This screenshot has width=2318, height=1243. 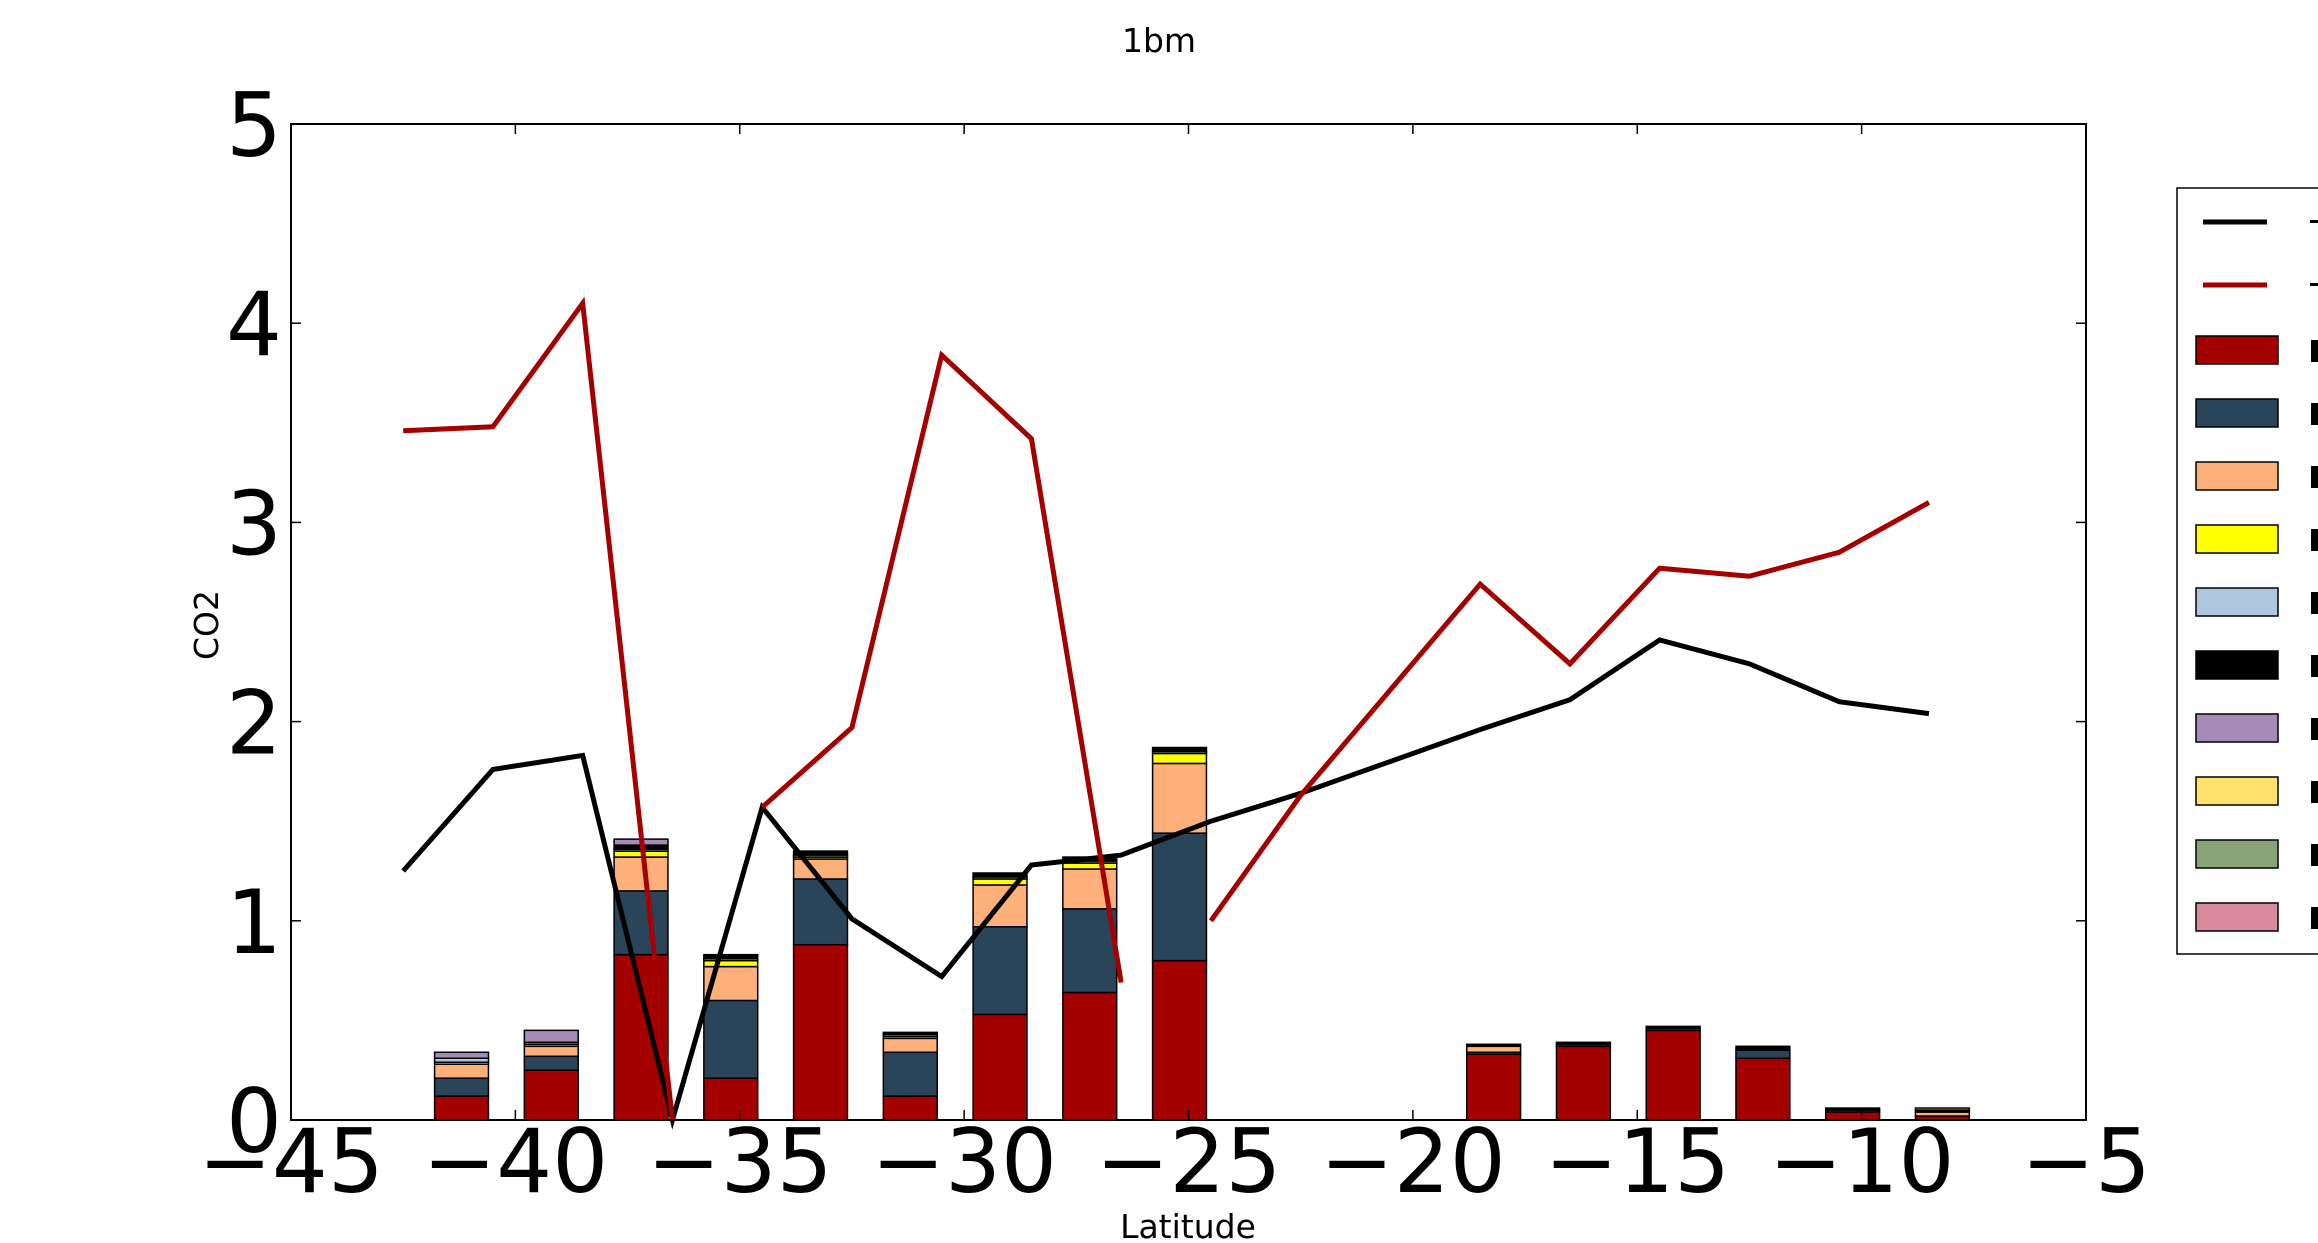 I want to click on y-tick-label: 2, so click(x=254, y=723).